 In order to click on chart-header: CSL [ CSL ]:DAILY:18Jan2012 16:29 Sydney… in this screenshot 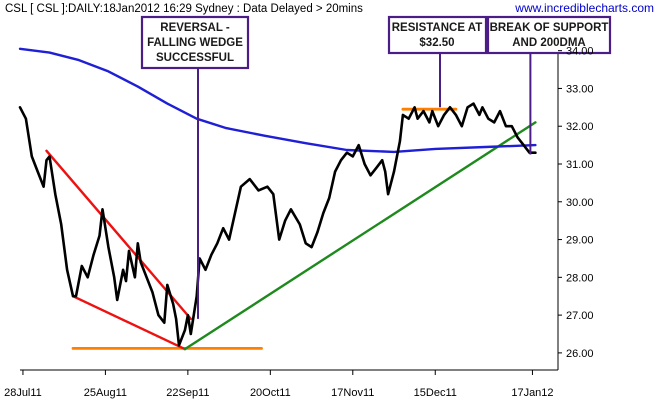, I will do `click(184, 9)`.